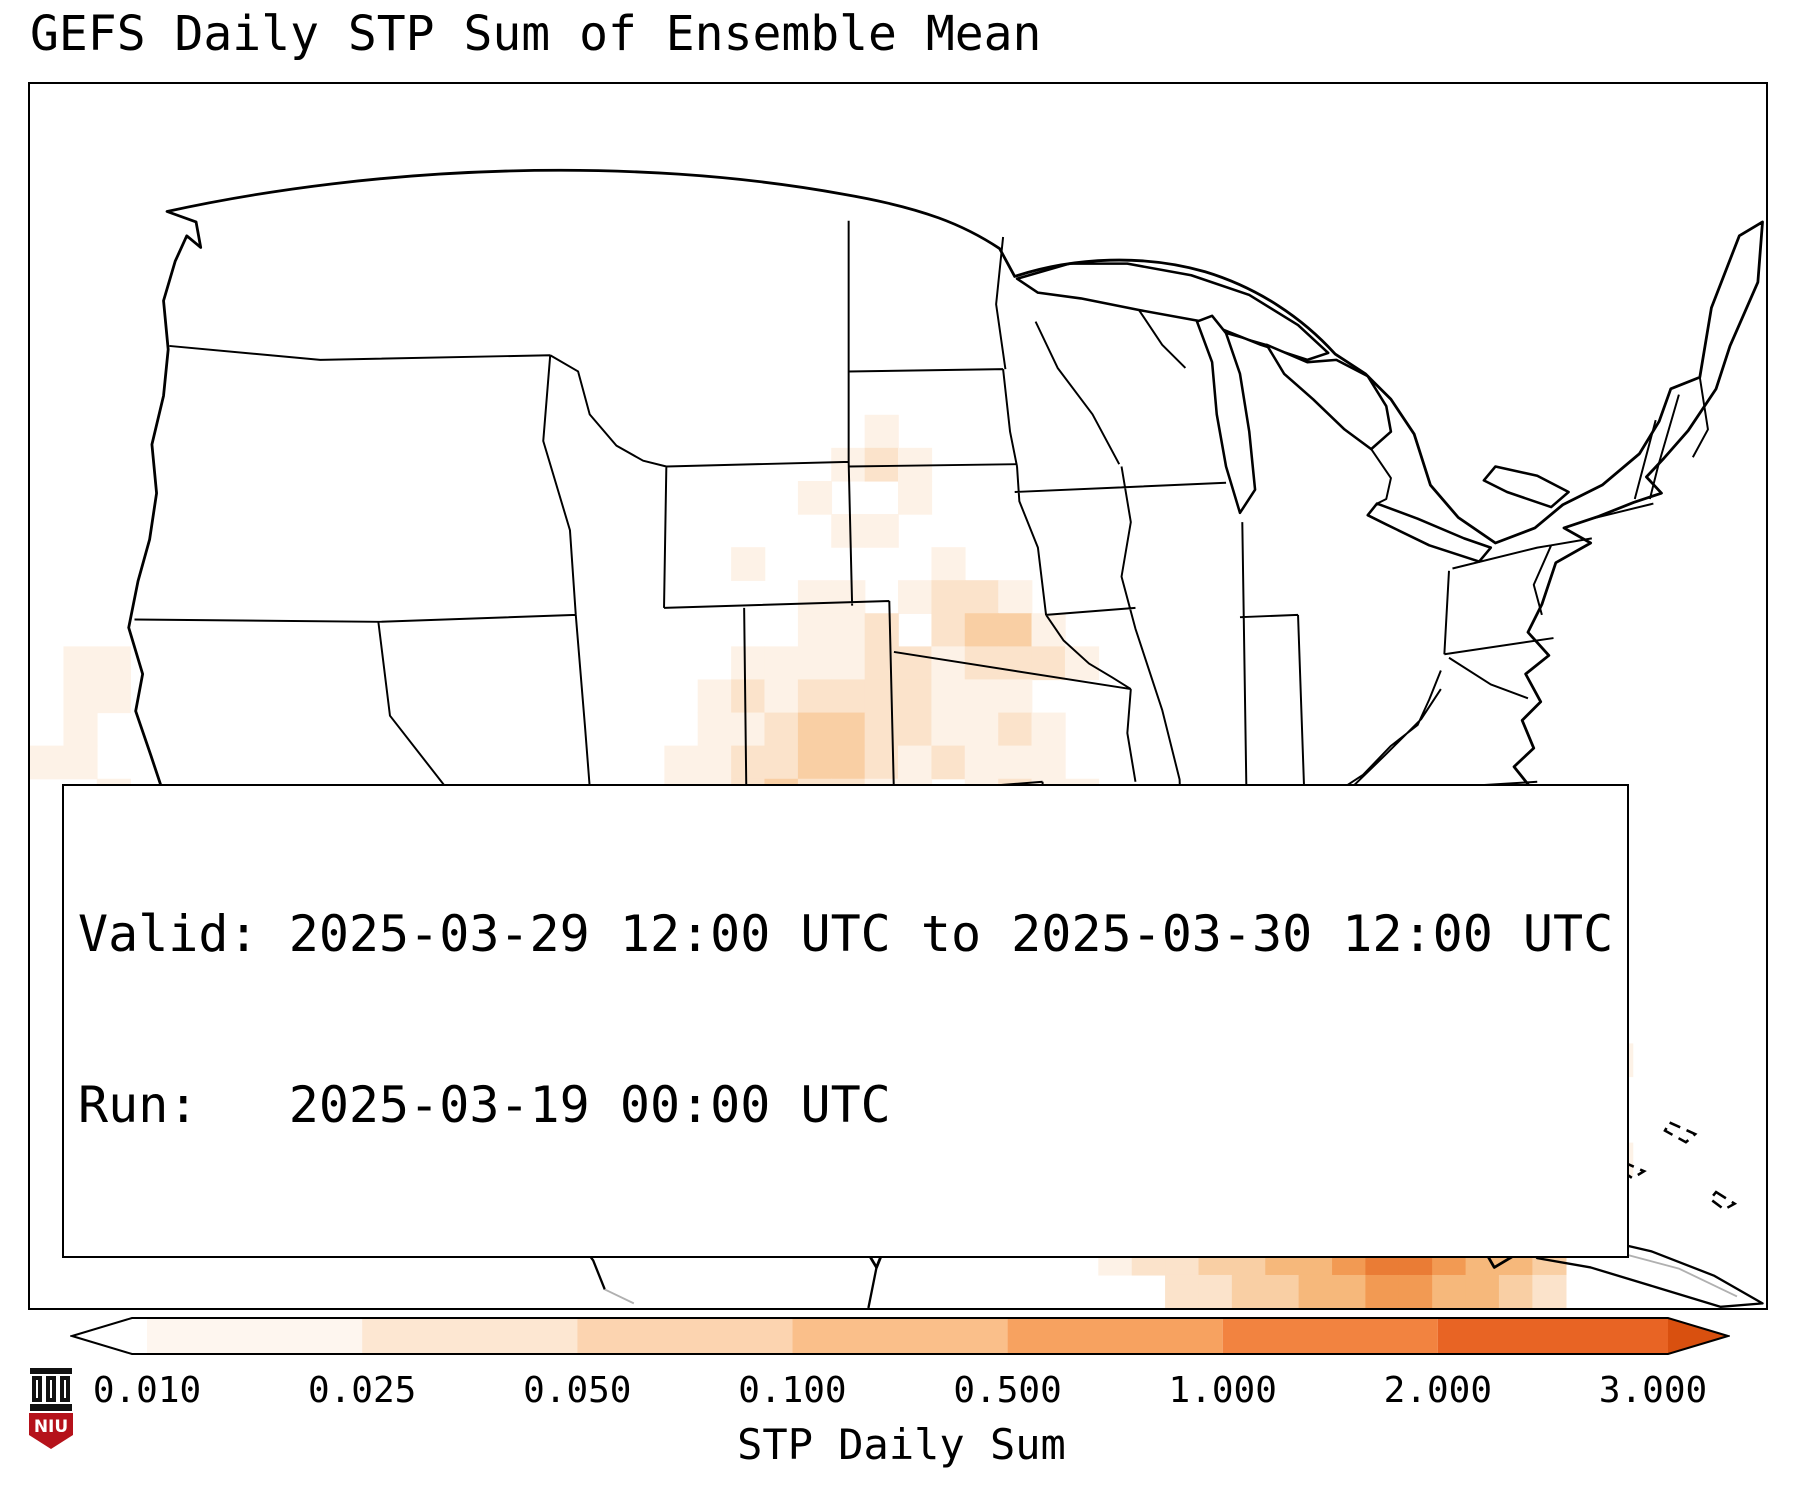  I want to click on bahamas-islands, so click(1677, 1165).